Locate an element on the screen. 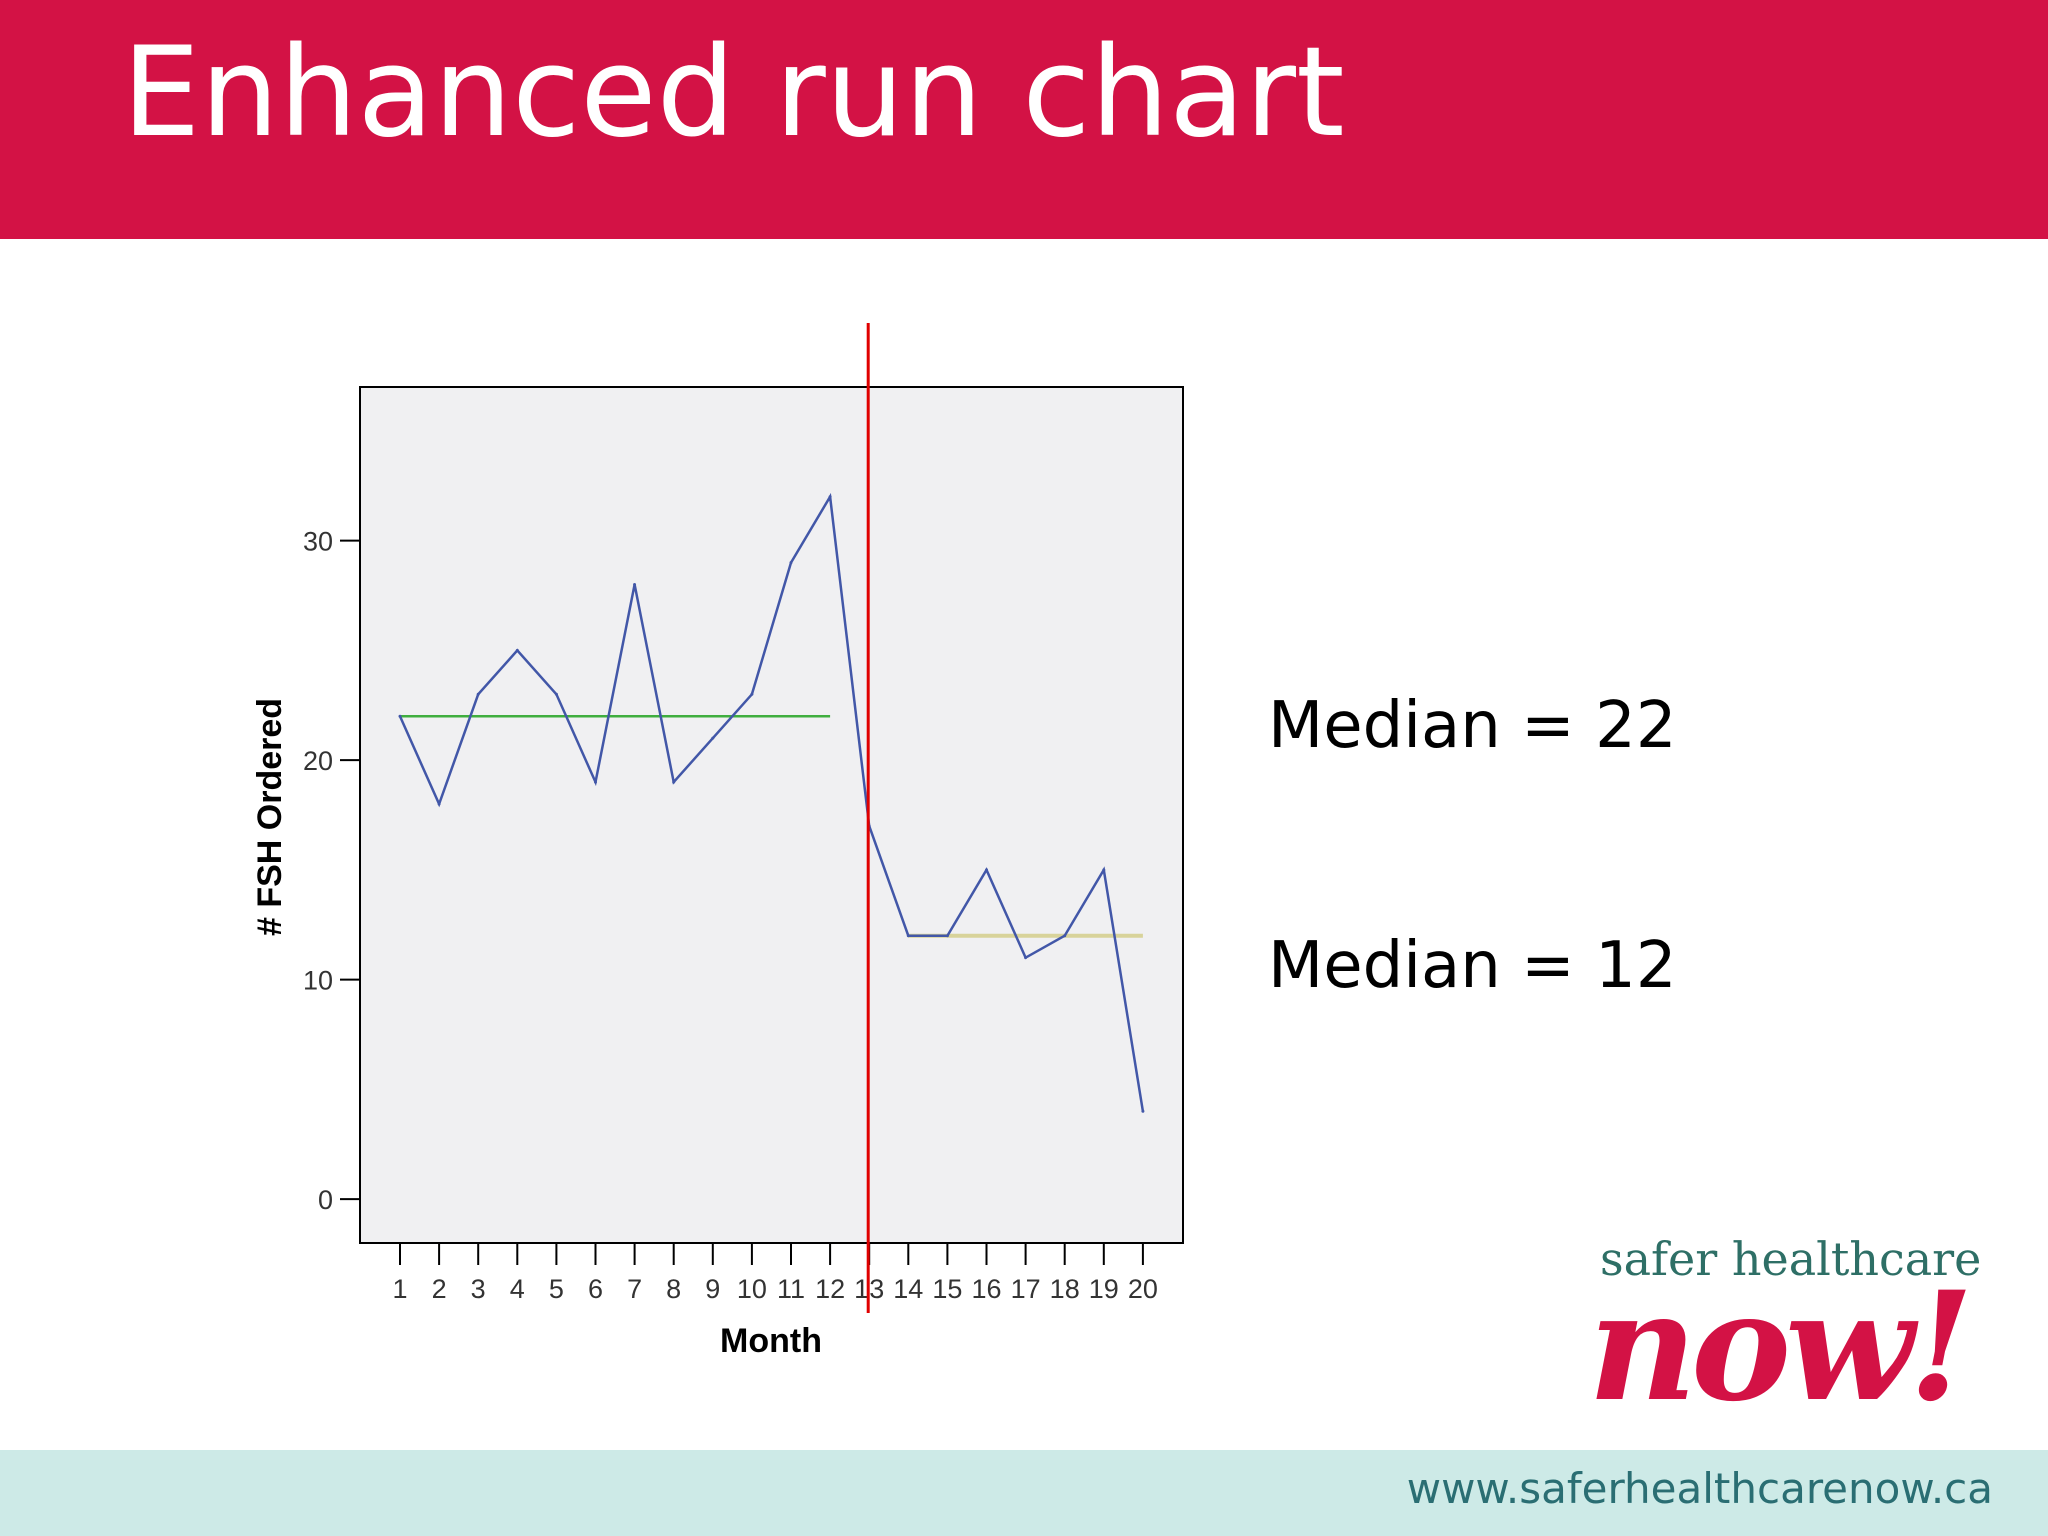  x-tick-label: 3 is located at coordinates (478, 1289).